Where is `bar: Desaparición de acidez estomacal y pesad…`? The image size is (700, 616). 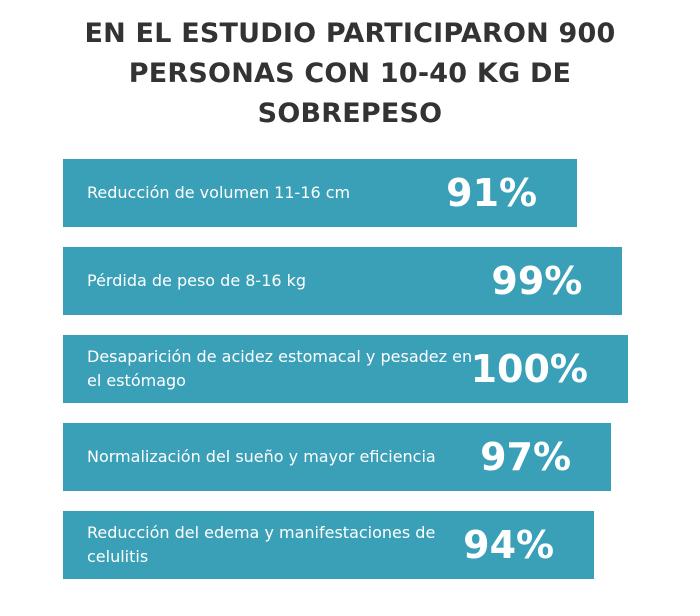 bar: Desaparición de acidez estomacal y pesad… is located at coordinates (345, 369).